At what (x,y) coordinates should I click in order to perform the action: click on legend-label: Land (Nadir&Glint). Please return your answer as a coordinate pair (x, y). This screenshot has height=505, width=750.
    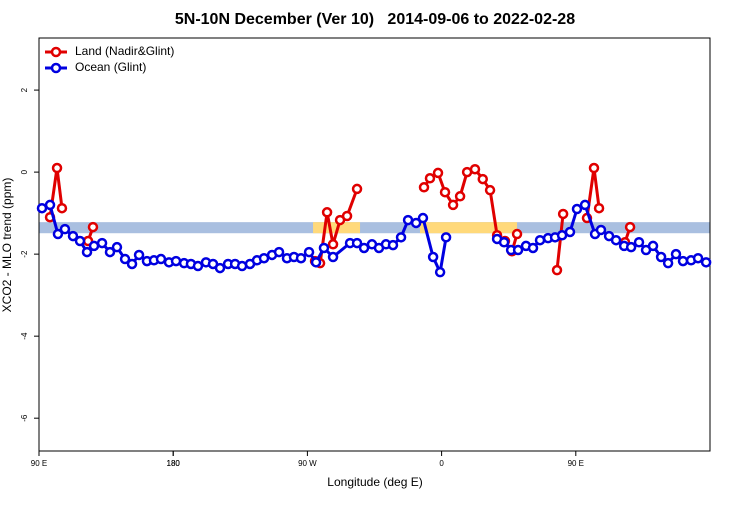
    Looking at the image, I should click on (124, 51).